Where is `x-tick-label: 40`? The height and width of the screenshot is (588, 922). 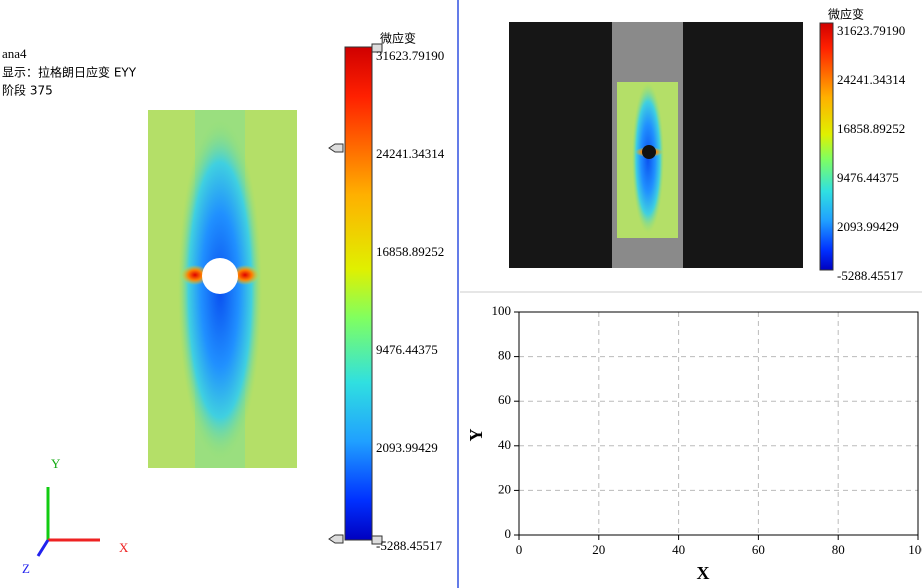
x-tick-label: 40 is located at coordinates (678, 549).